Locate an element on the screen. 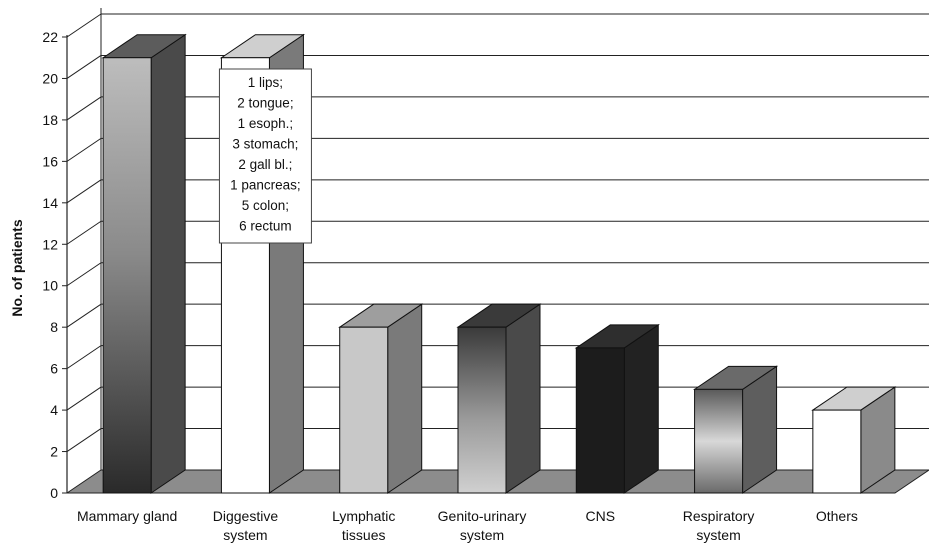  category-label: Mammary gland is located at coordinates (127, 516).